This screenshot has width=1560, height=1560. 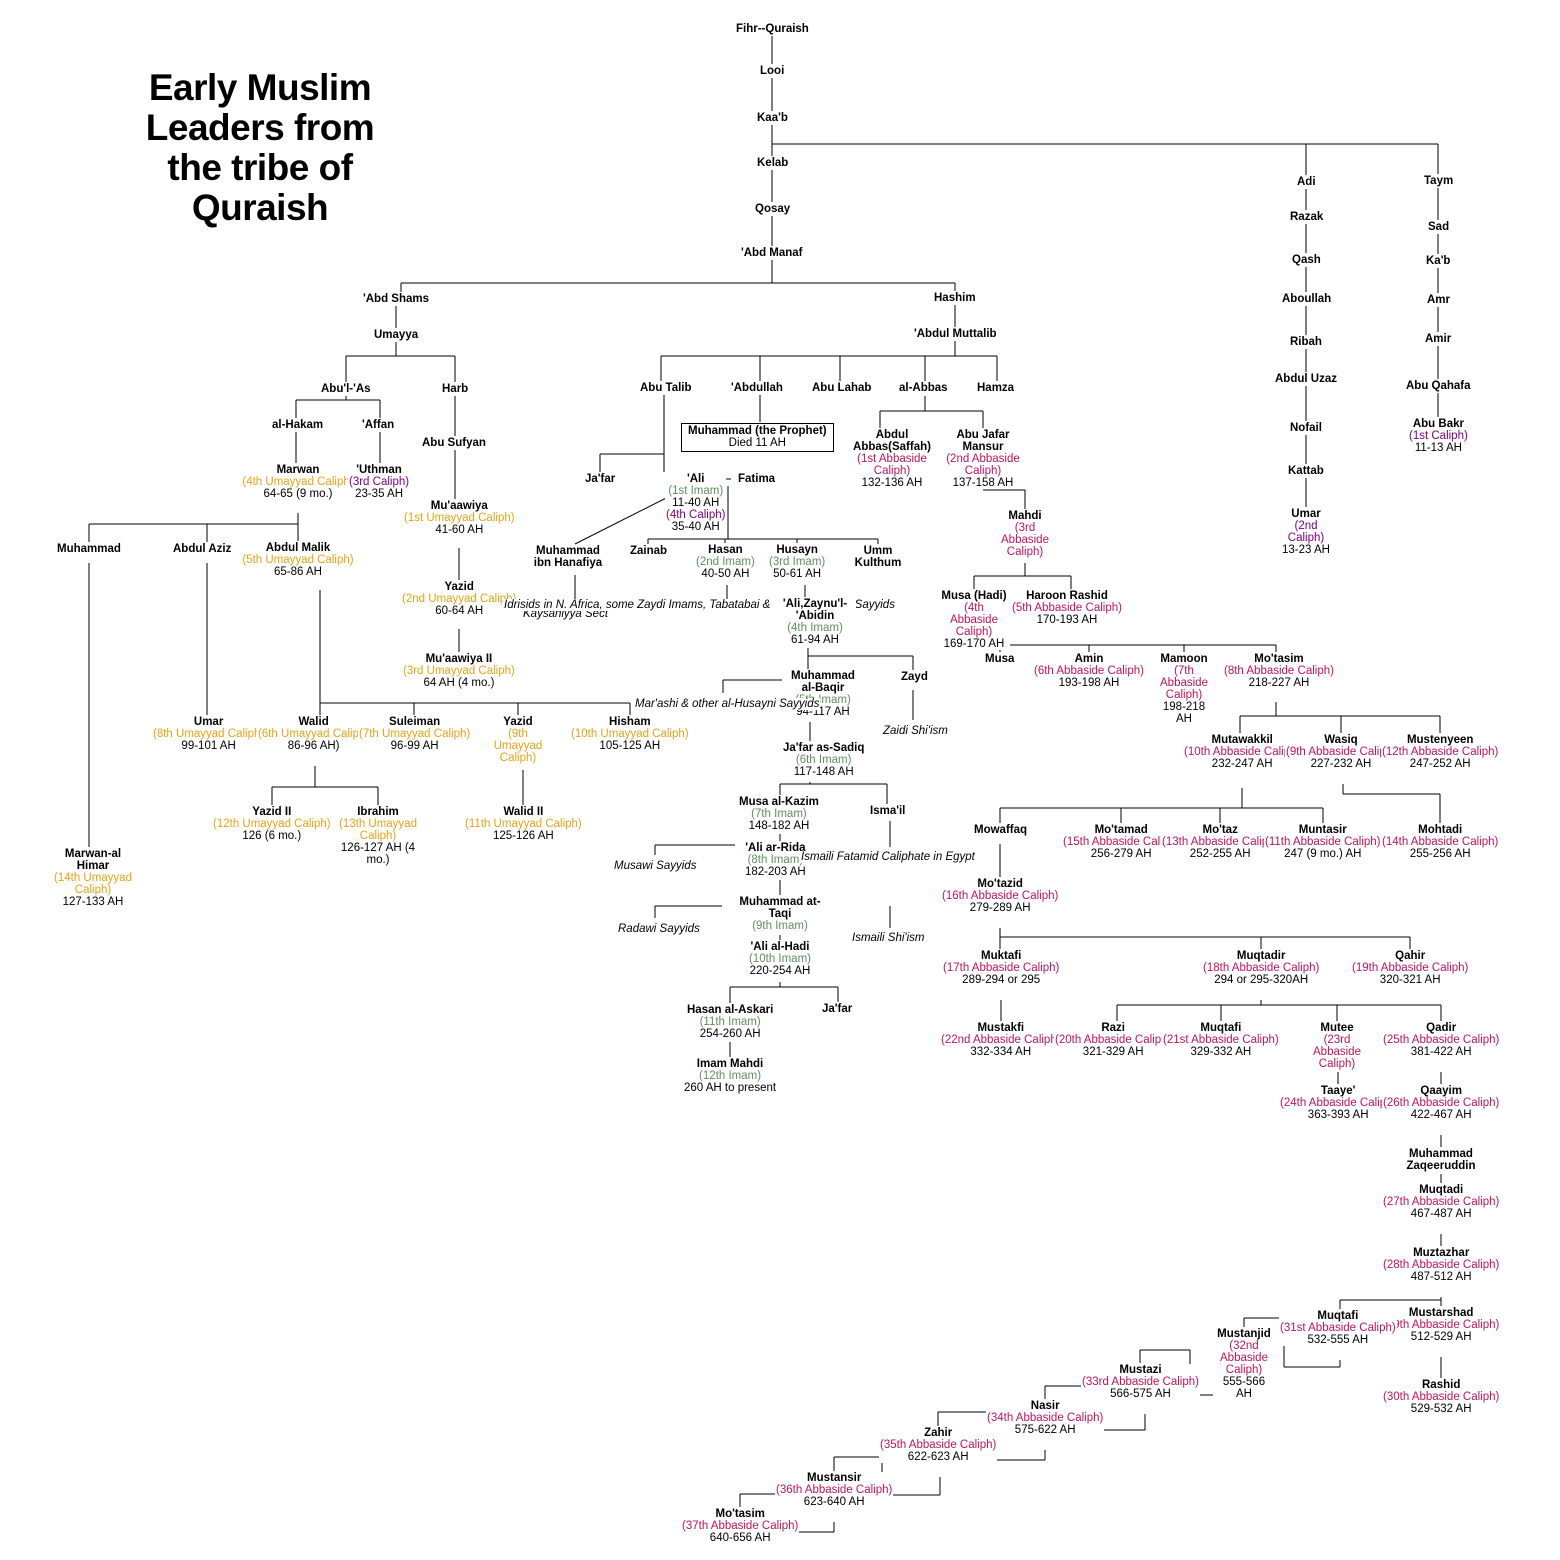 What do you see at coordinates (600, 479) in the screenshot?
I see `person-node-jafar-t: Ja'far` at bounding box center [600, 479].